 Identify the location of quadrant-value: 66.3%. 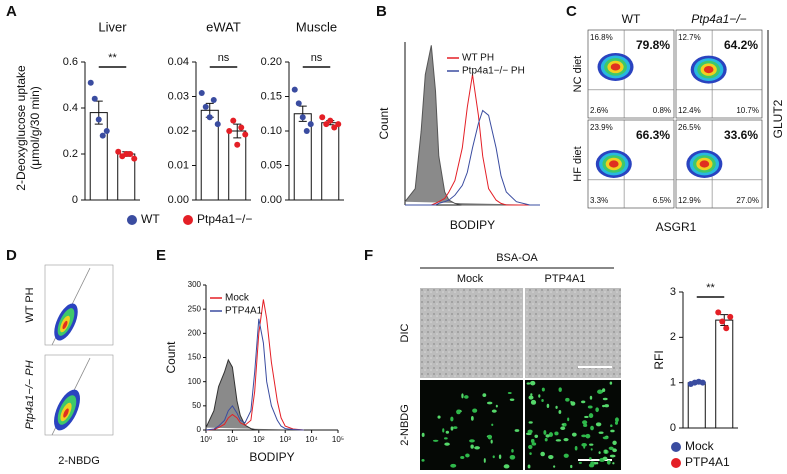
(653, 135).